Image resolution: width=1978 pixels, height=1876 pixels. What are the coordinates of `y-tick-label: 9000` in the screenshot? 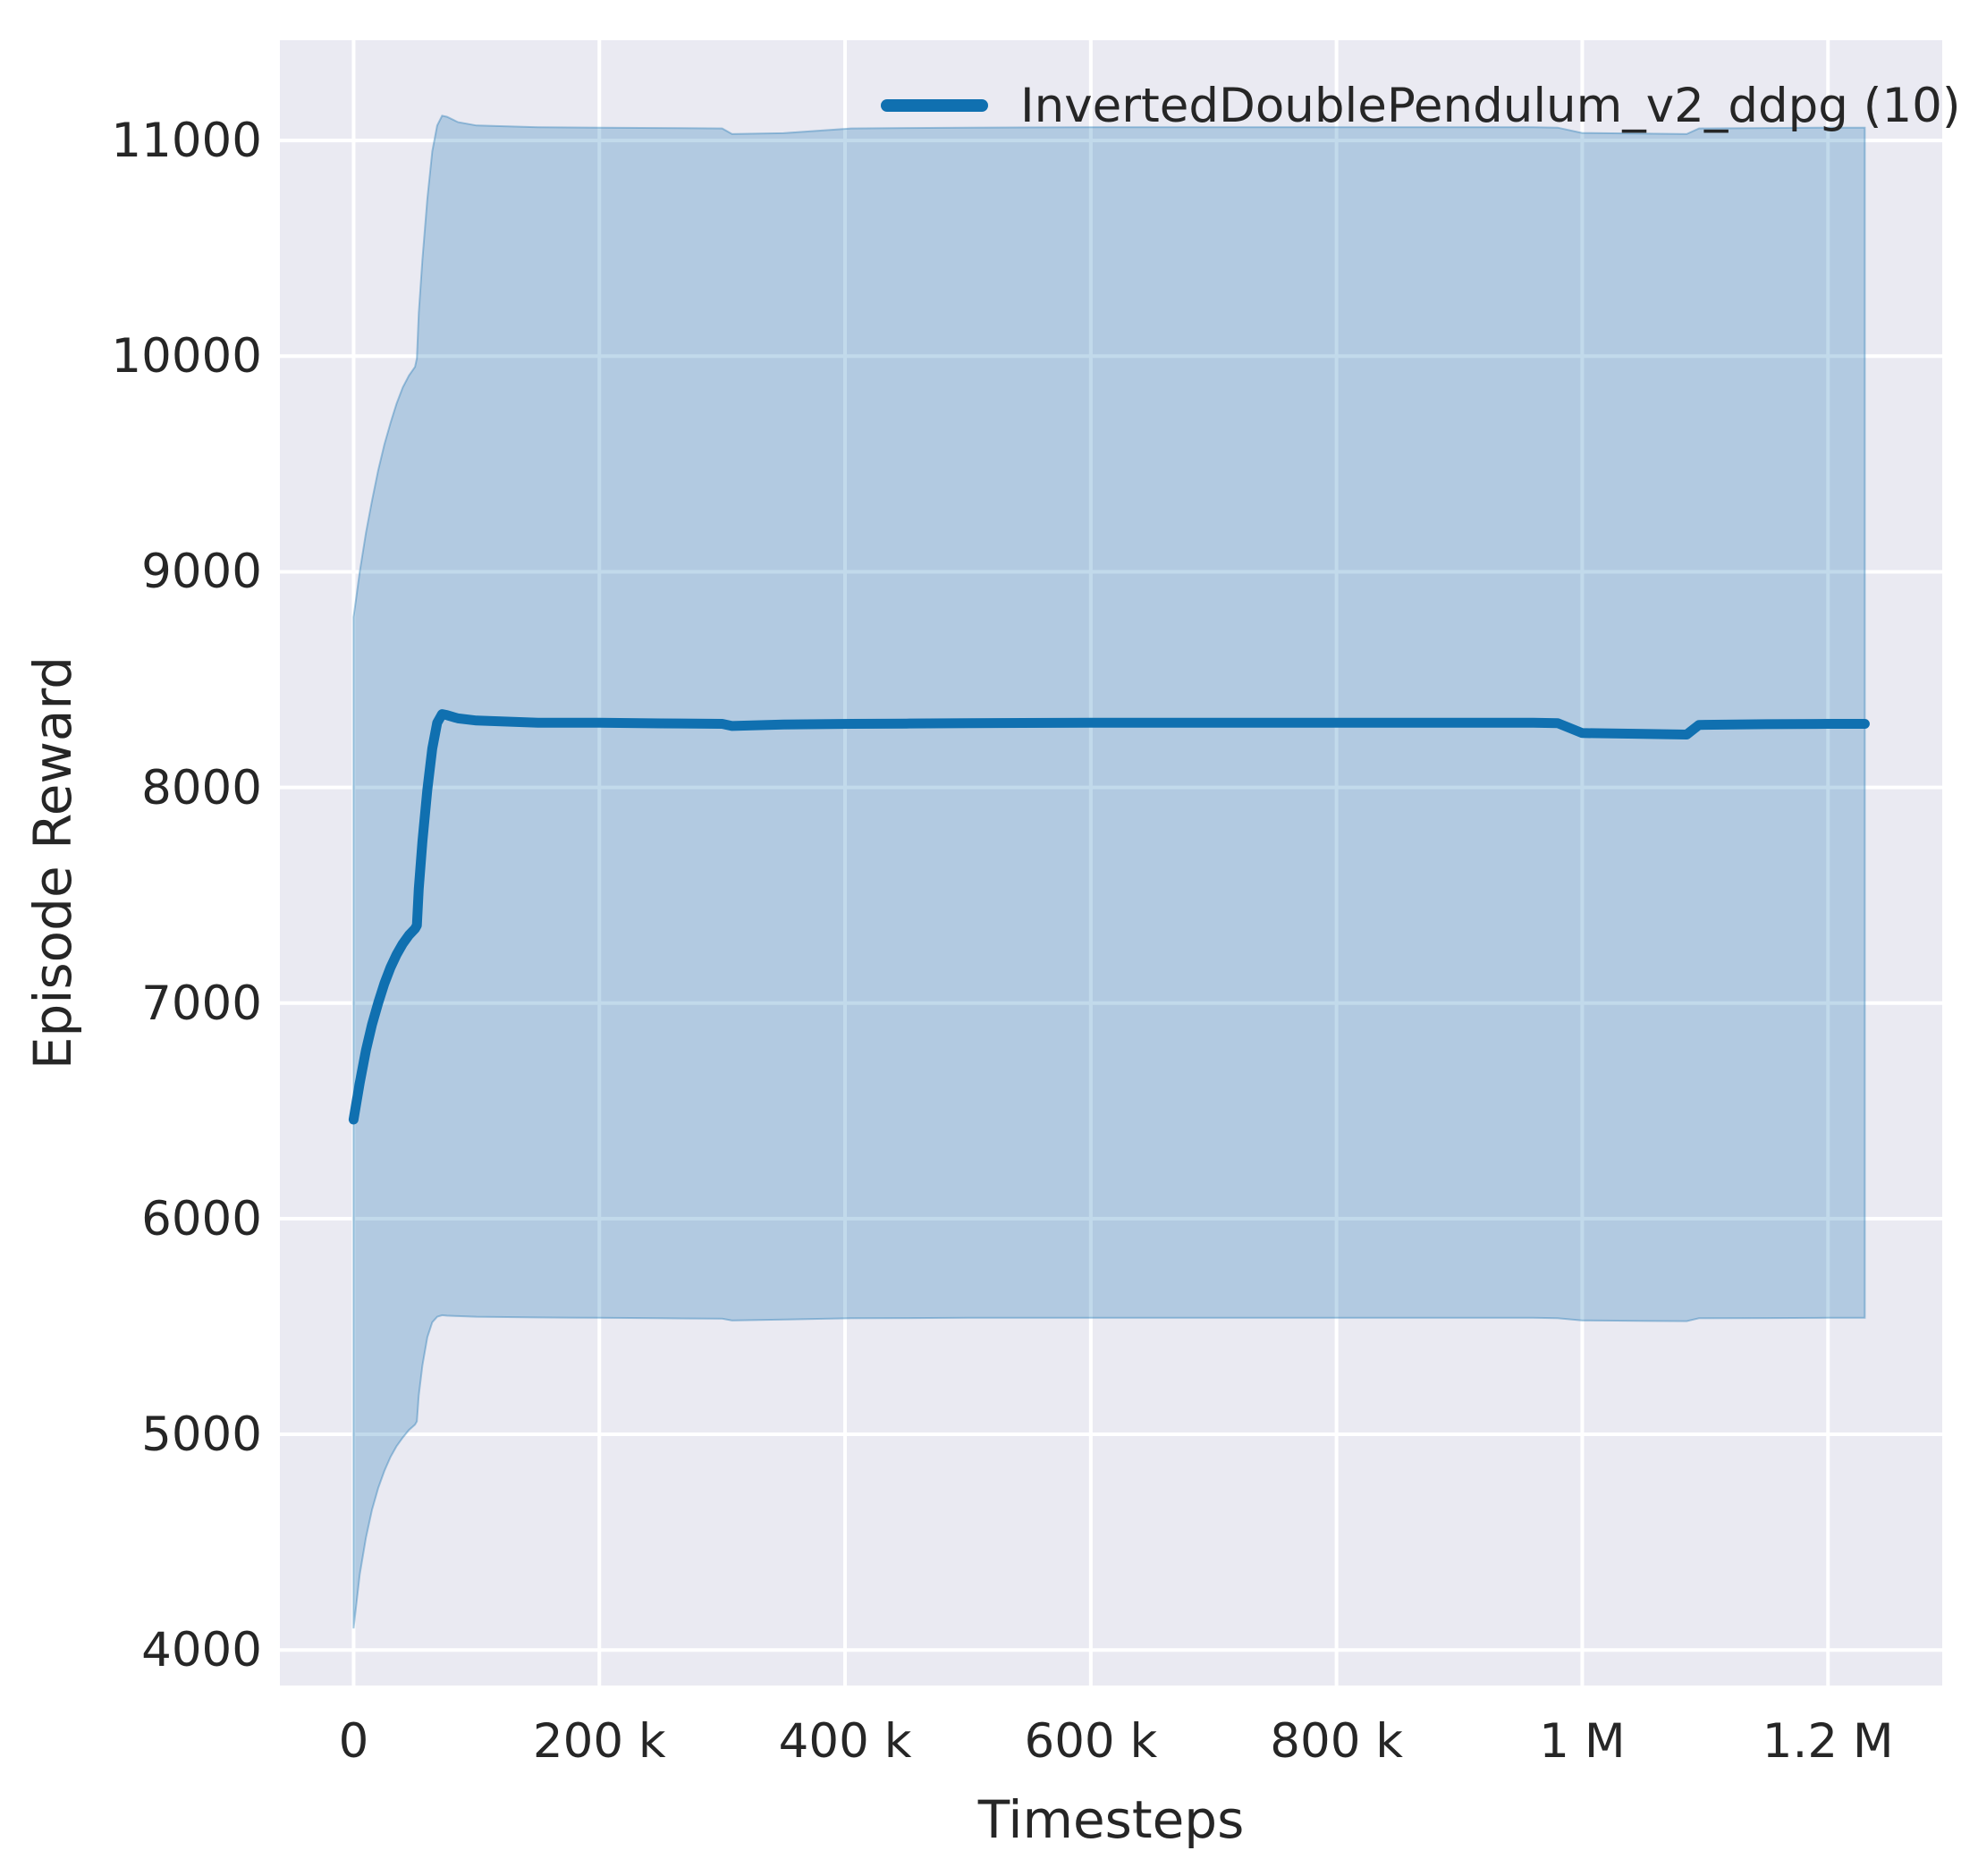 It's located at (201, 572).